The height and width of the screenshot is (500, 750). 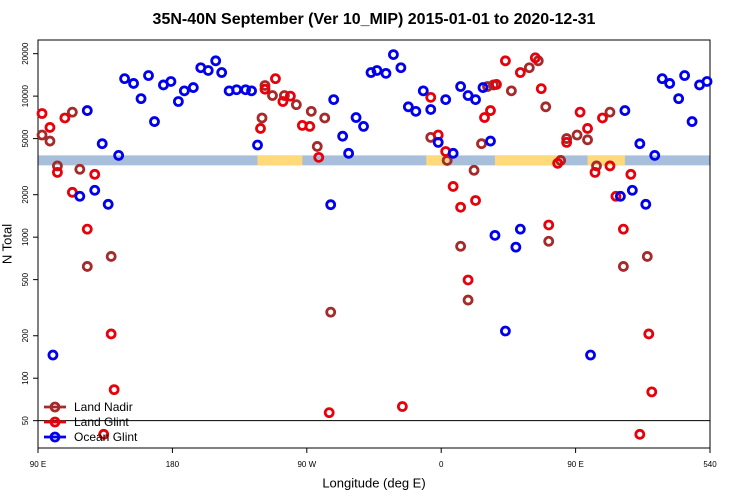 What do you see at coordinates (25, 420) in the screenshot?
I see `y-tick-label: 50` at bounding box center [25, 420].